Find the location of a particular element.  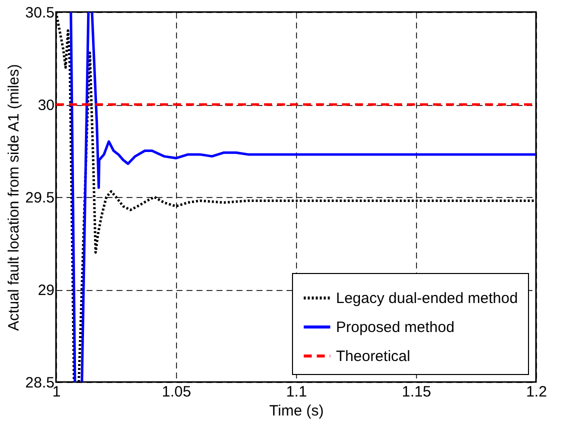

y-tick-label: 30.5 is located at coordinates (39, 13).